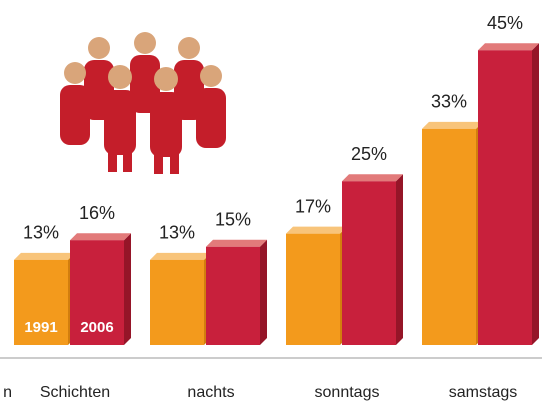  I want to click on value-label: 33%, so click(449, 102).